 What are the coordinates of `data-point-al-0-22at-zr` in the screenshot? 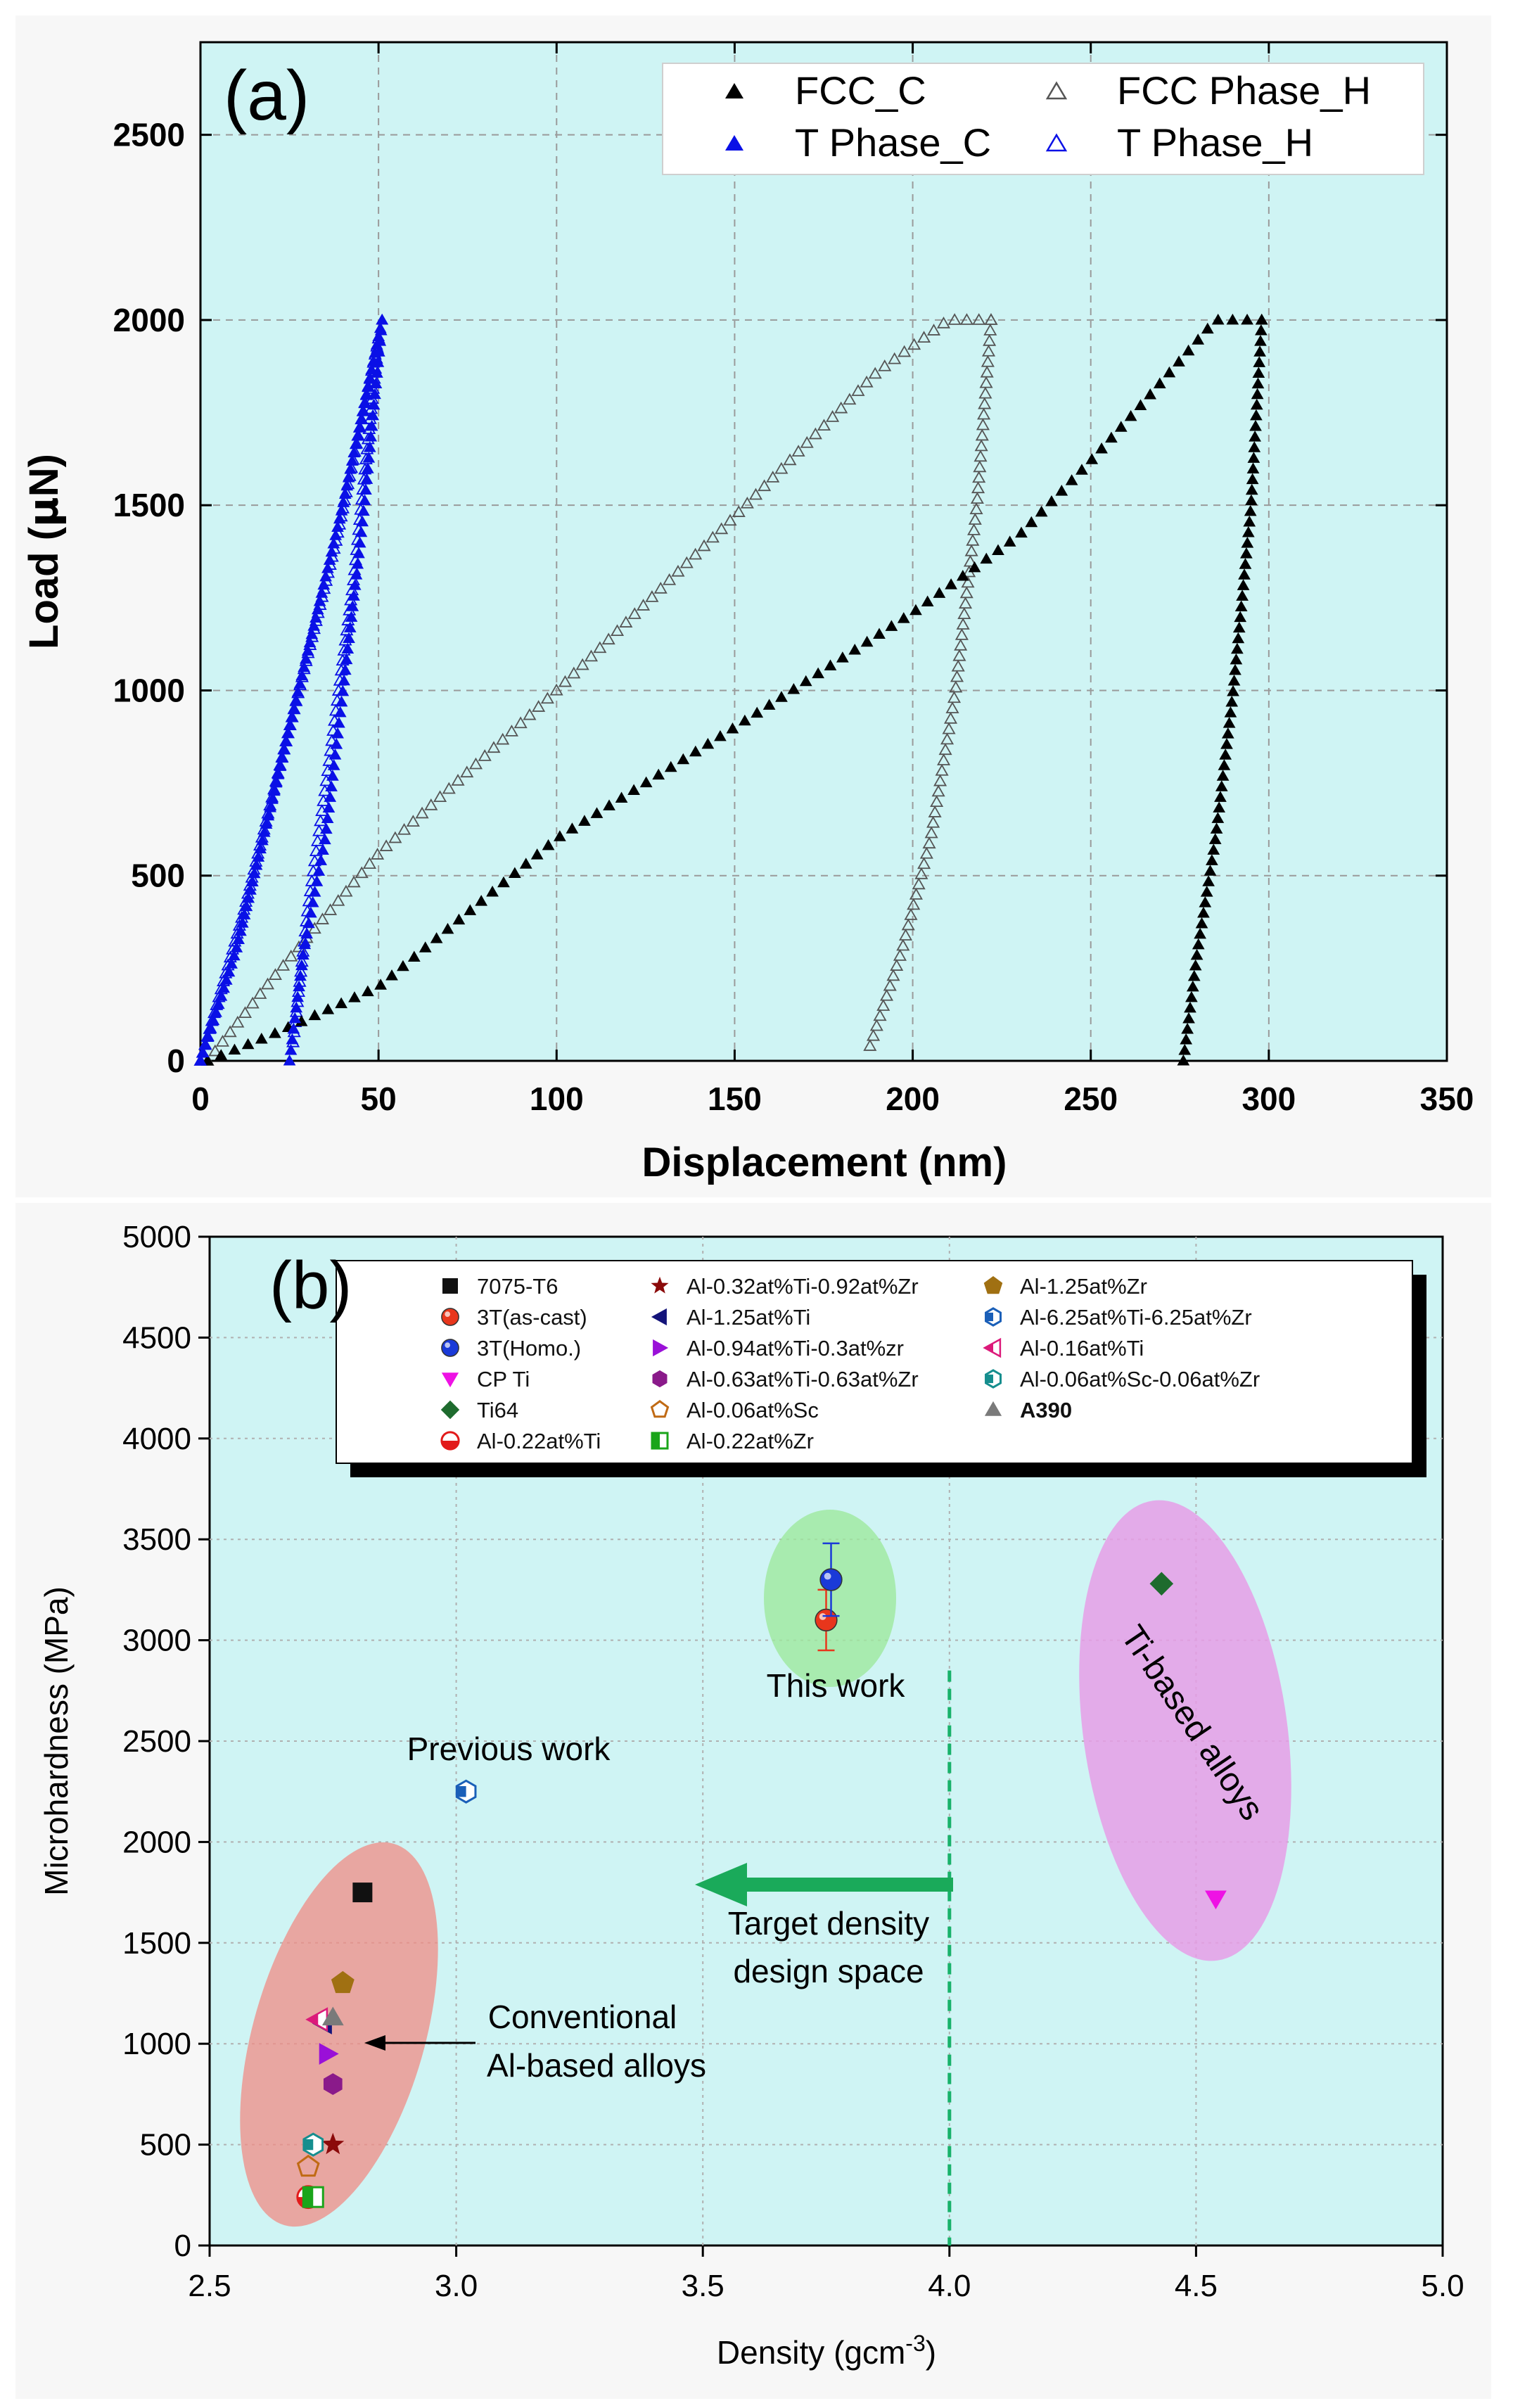 It's located at (313, 2197).